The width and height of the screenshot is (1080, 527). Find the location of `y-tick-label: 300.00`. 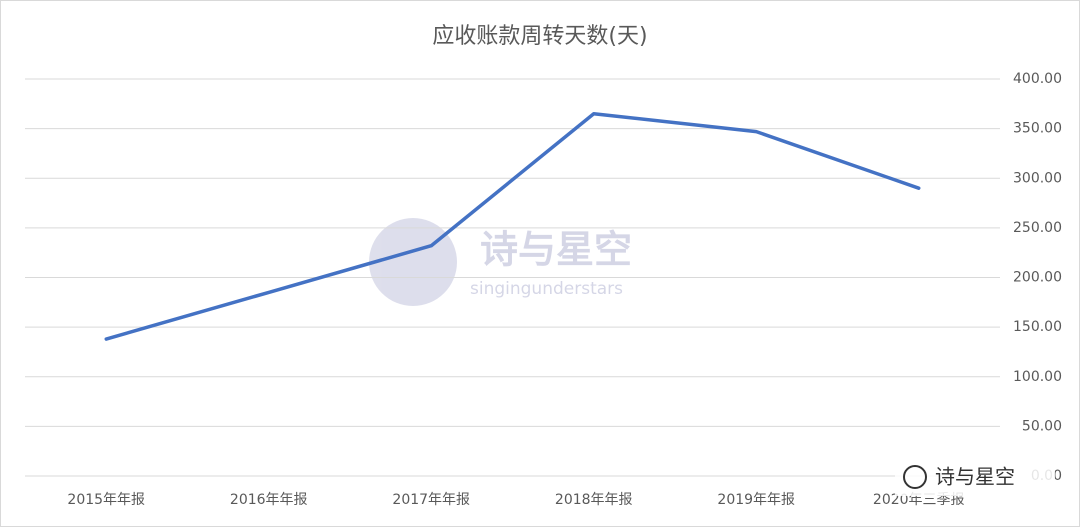

y-tick-label: 300.00 is located at coordinates (1037, 178).